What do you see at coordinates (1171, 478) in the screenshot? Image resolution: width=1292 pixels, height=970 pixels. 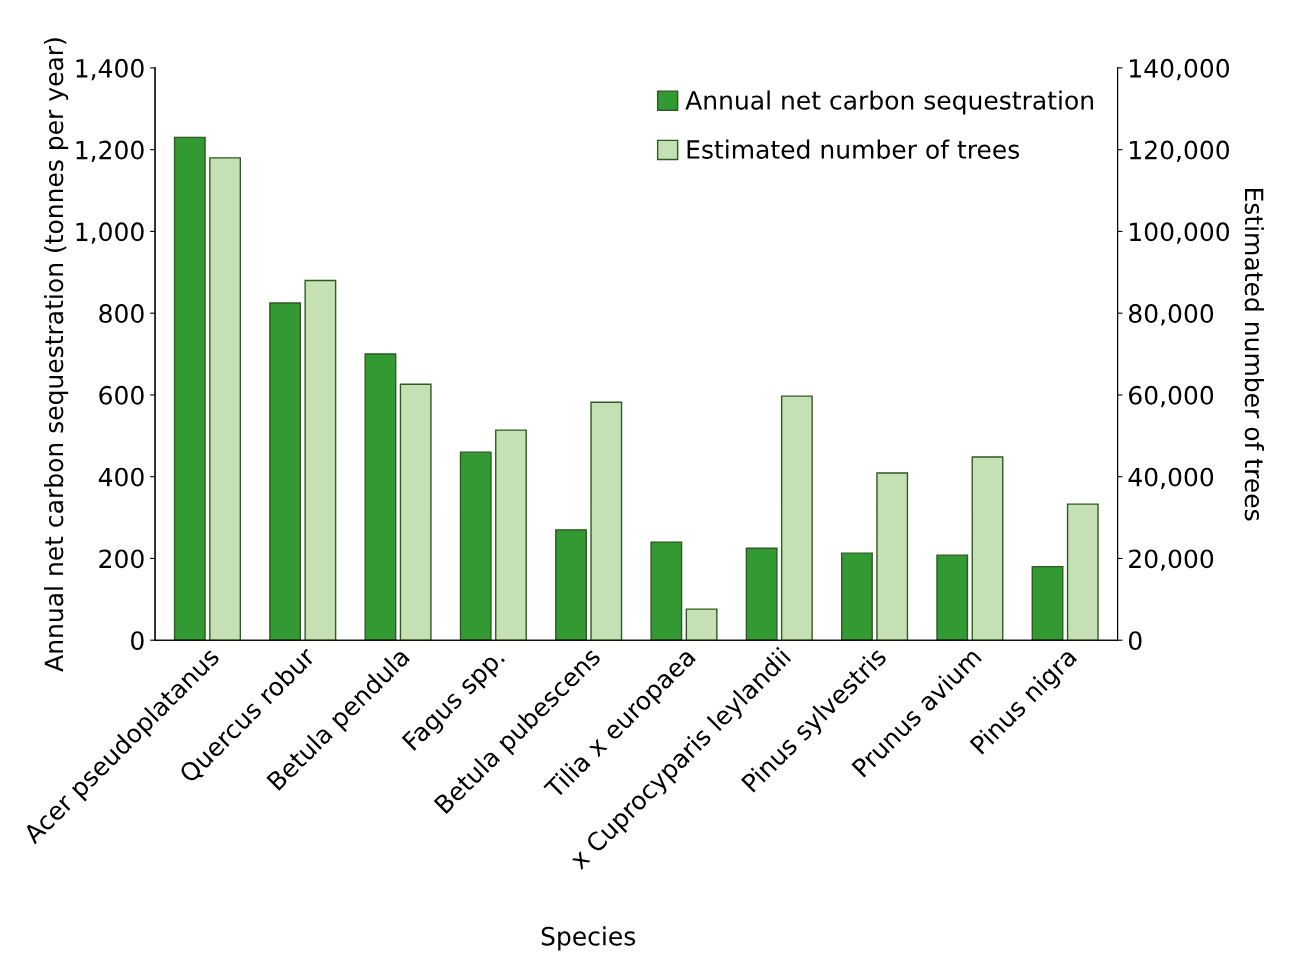 I see `y2-tick-label: 40,000` at bounding box center [1171, 478].